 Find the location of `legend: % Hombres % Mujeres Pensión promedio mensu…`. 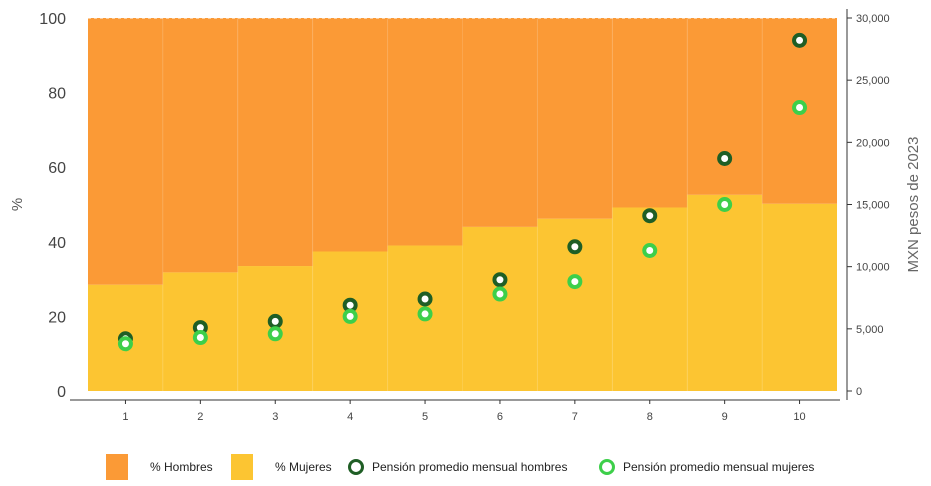

legend: % Hombres % Mujeres Pensión promedio mensu… is located at coordinates (465, 468).